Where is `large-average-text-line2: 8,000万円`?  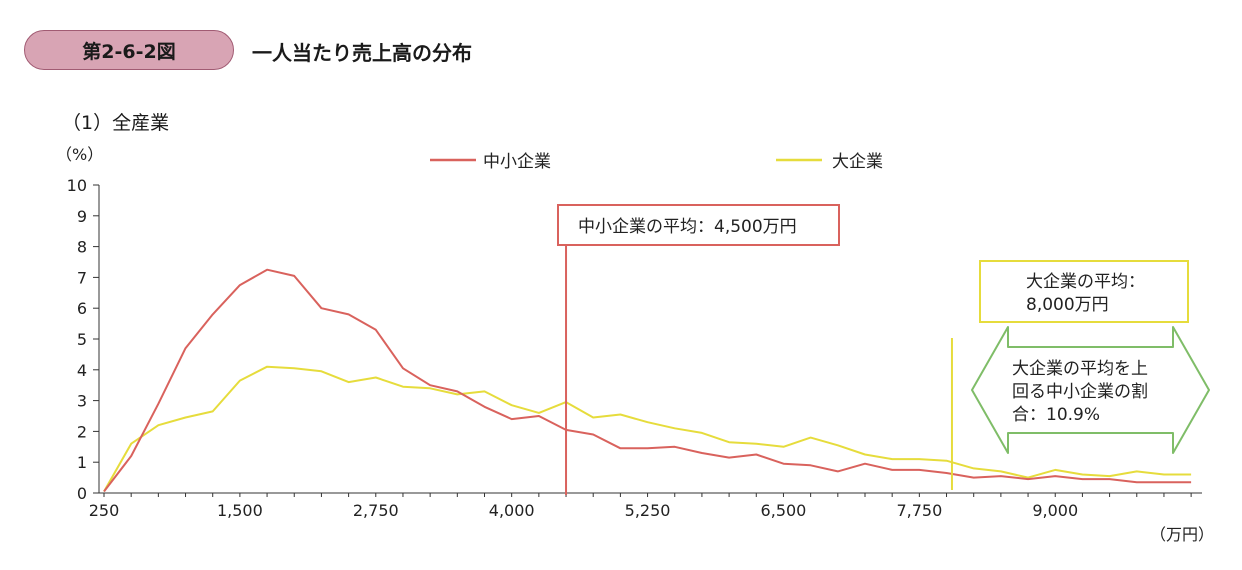
large-average-text-line2: 8,000万円 is located at coordinates (1067, 305).